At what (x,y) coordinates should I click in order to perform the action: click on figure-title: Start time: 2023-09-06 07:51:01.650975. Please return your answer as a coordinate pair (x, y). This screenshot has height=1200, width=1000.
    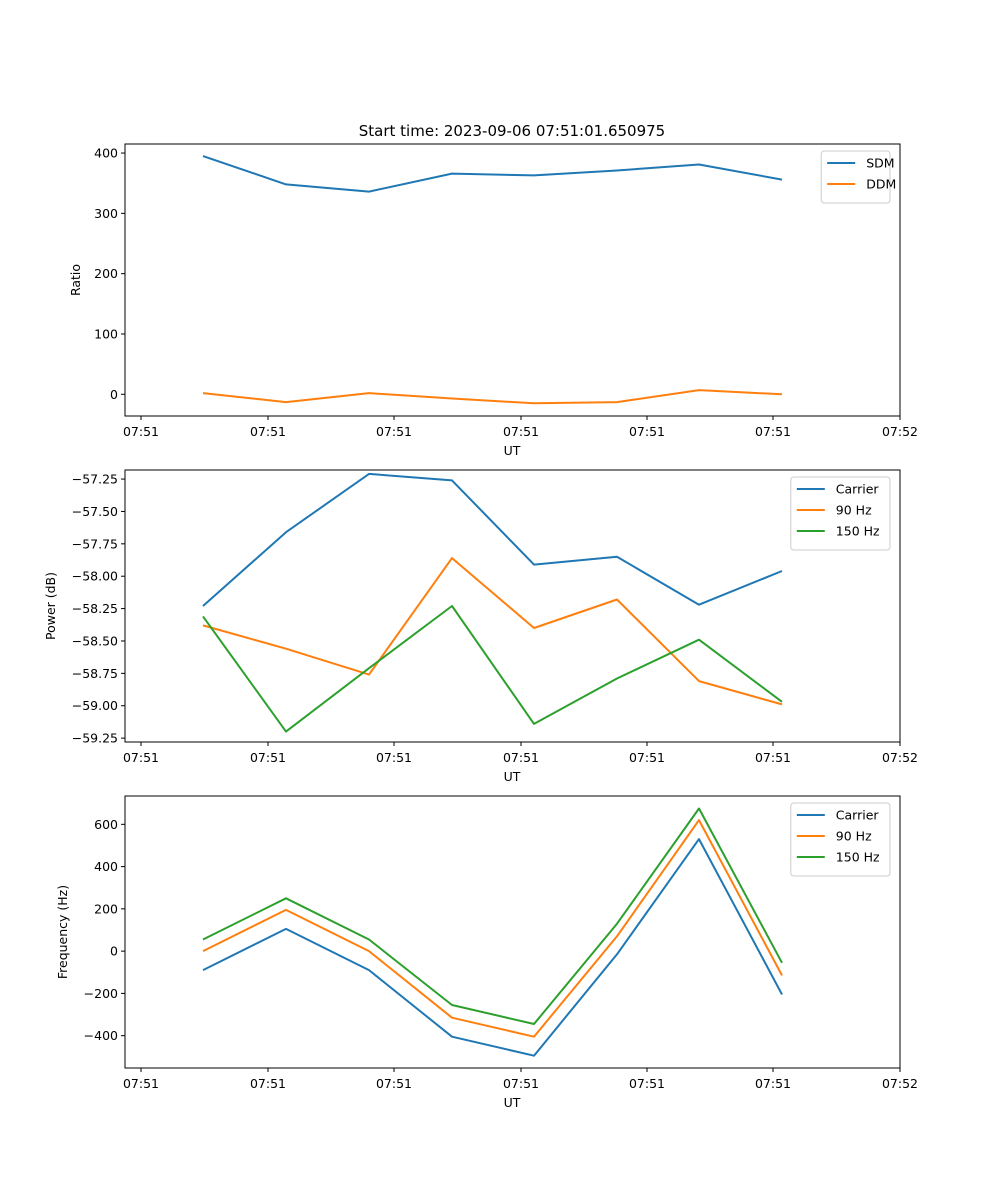
    Looking at the image, I should click on (512, 131).